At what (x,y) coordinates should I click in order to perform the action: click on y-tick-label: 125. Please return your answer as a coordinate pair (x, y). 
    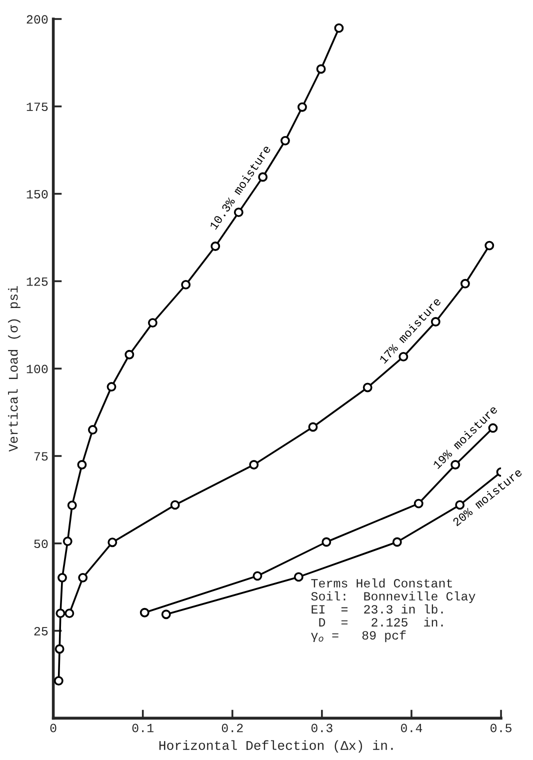
    Looking at the image, I should click on (37, 281).